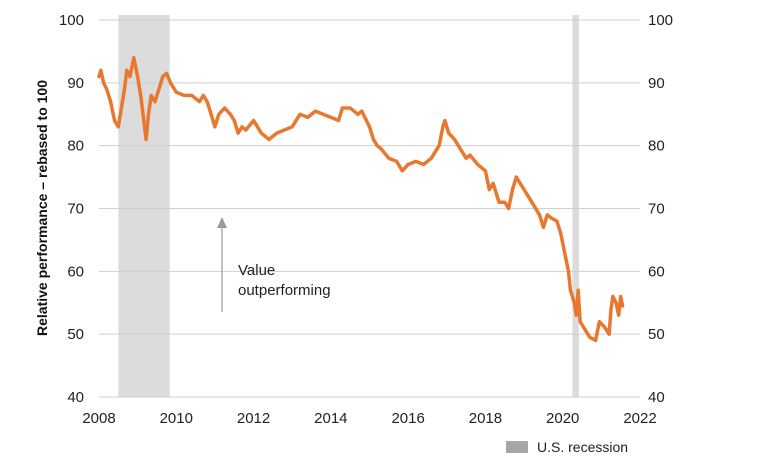 This screenshot has height=461, width=776. I want to click on y-left-tick-label-70: 70, so click(75, 209).